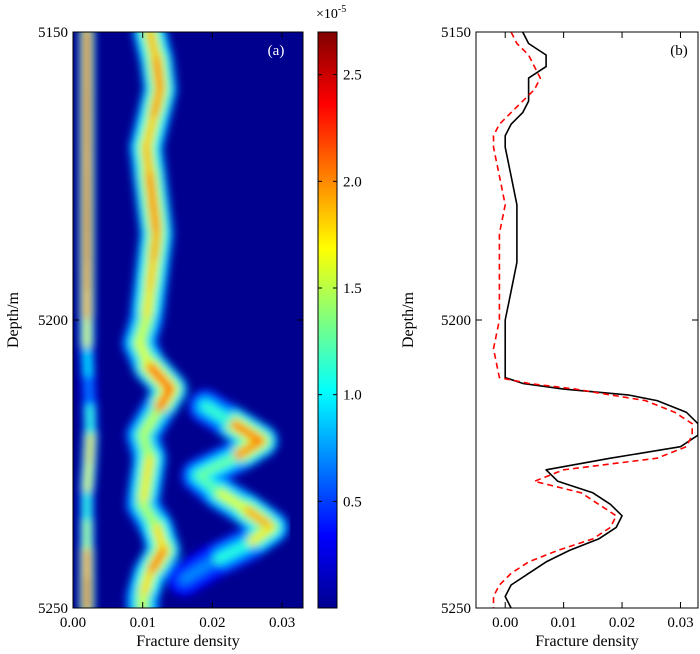 The width and height of the screenshot is (700, 654). I want to click on panel-b-label: (b), so click(679, 51).